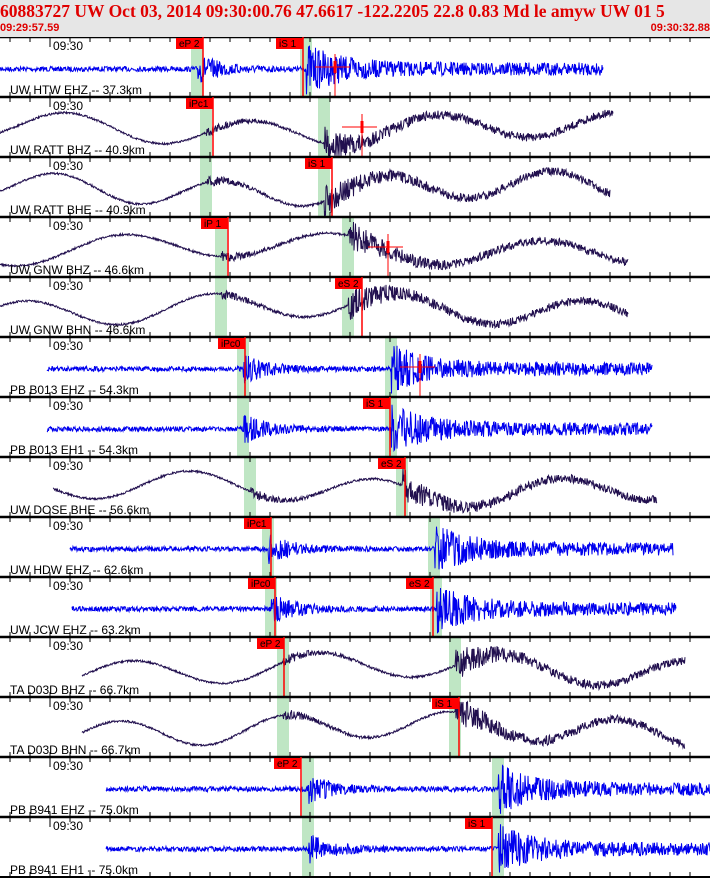 The height and width of the screenshot is (878, 710). Describe the element at coordinates (77, 330) in the screenshot. I see `station-label: UW GNW BHN -- 46.6km` at that location.